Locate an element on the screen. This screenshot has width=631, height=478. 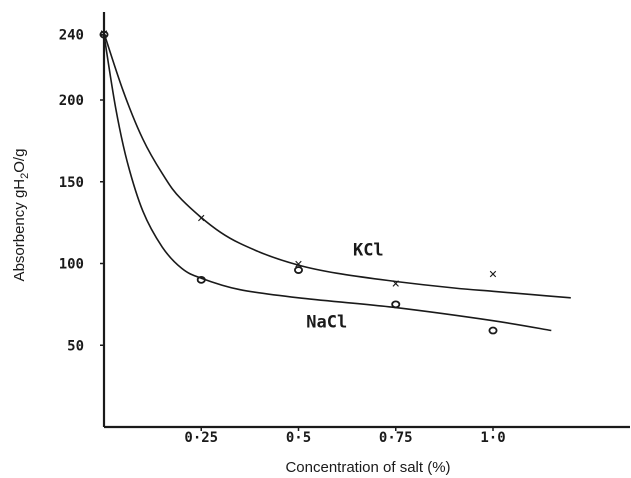
series-label-nacl: NaCl is located at coordinates (326, 322).